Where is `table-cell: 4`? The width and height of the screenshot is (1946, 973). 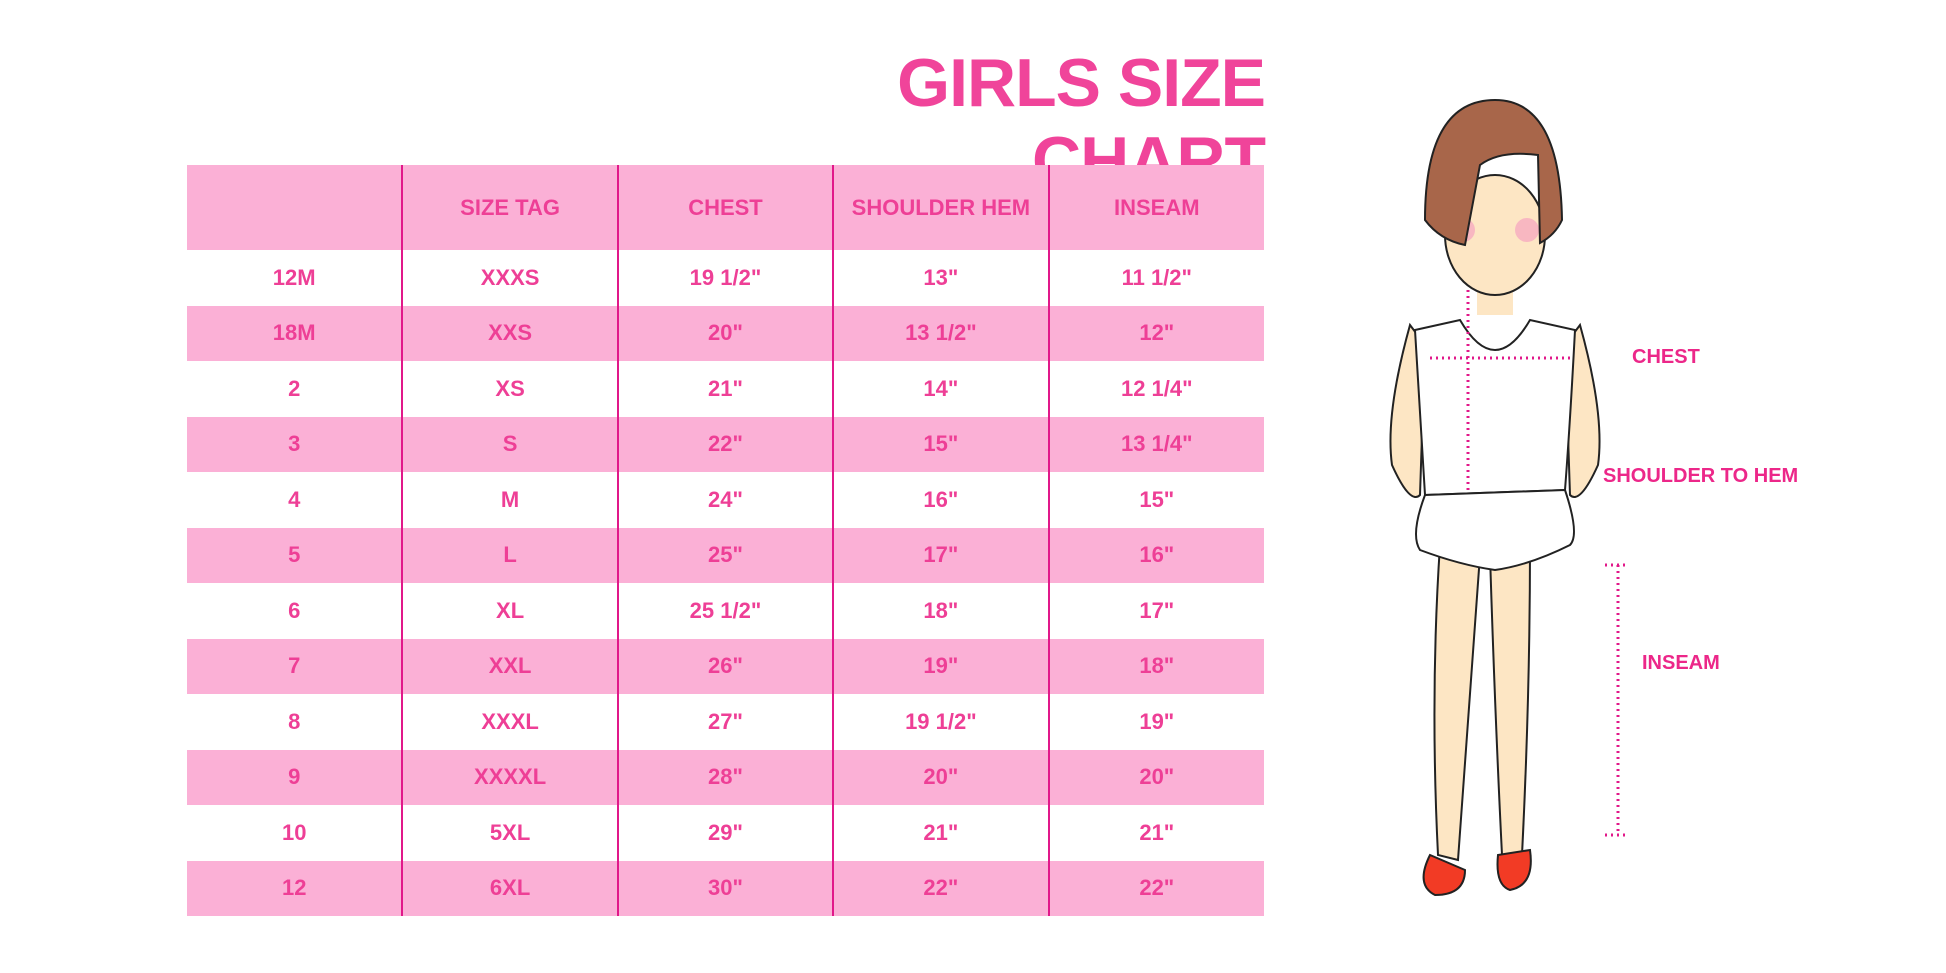 table-cell: 4 is located at coordinates (294, 499).